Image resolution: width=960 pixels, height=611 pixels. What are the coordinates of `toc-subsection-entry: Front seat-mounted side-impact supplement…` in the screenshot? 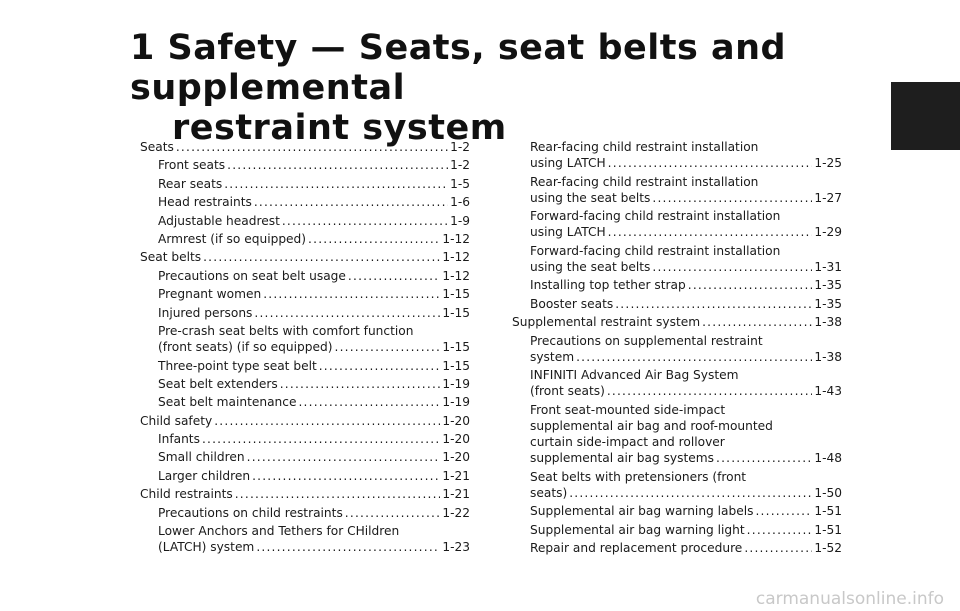 It's located at (677, 434).